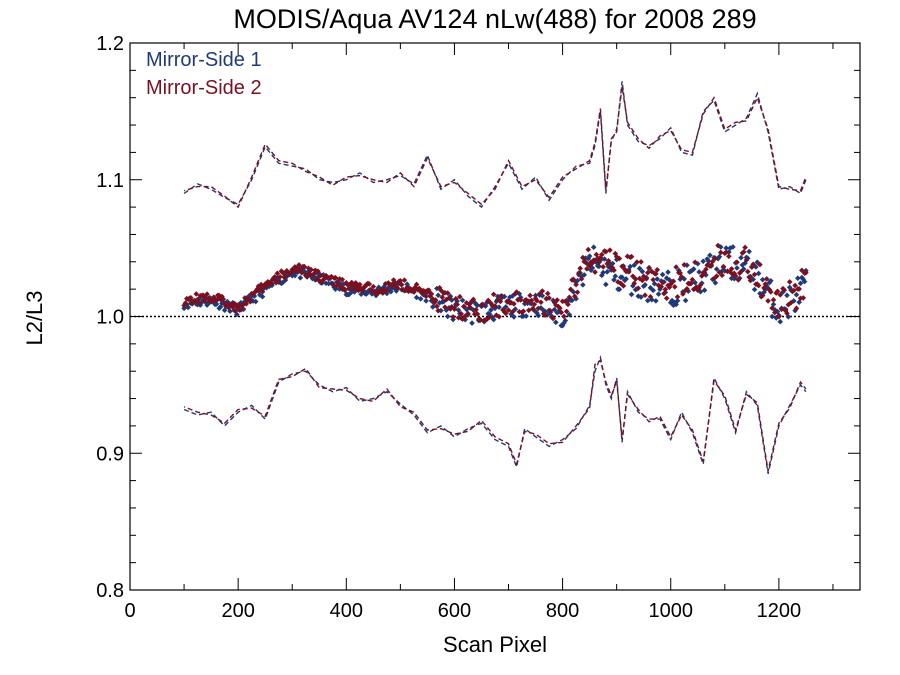 This screenshot has height=675, width=900. Describe the element at coordinates (670, 611) in the screenshot. I see `x-tick-label: 1000` at that location.